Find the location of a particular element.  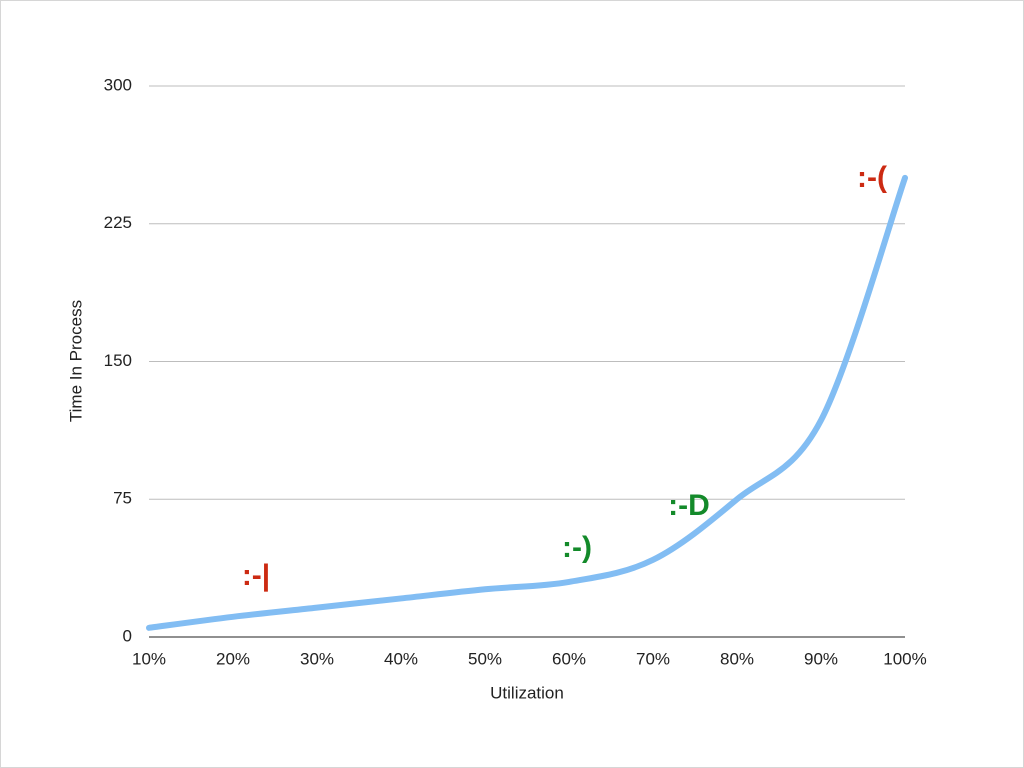

x-tick-label: 50% is located at coordinates (485, 658).